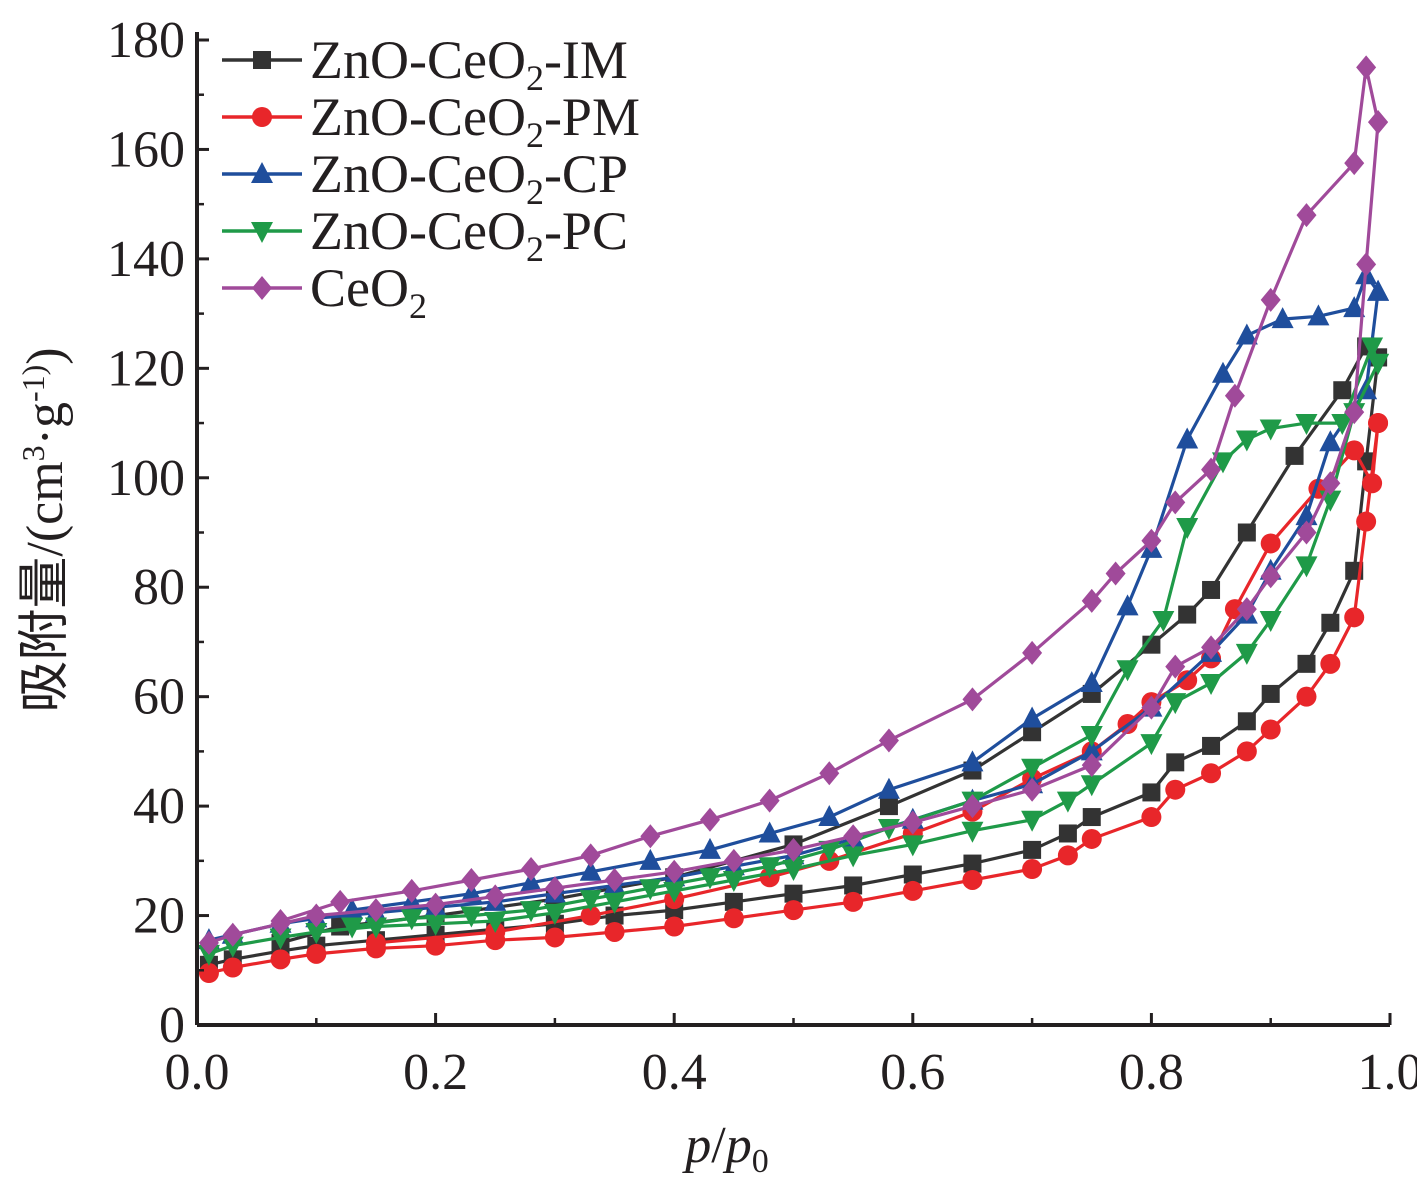 The height and width of the screenshot is (1181, 1417). What do you see at coordinates (159, 806) in the screenshot?
I see `y-tick-label: 40` at bounding box center [159, 806].